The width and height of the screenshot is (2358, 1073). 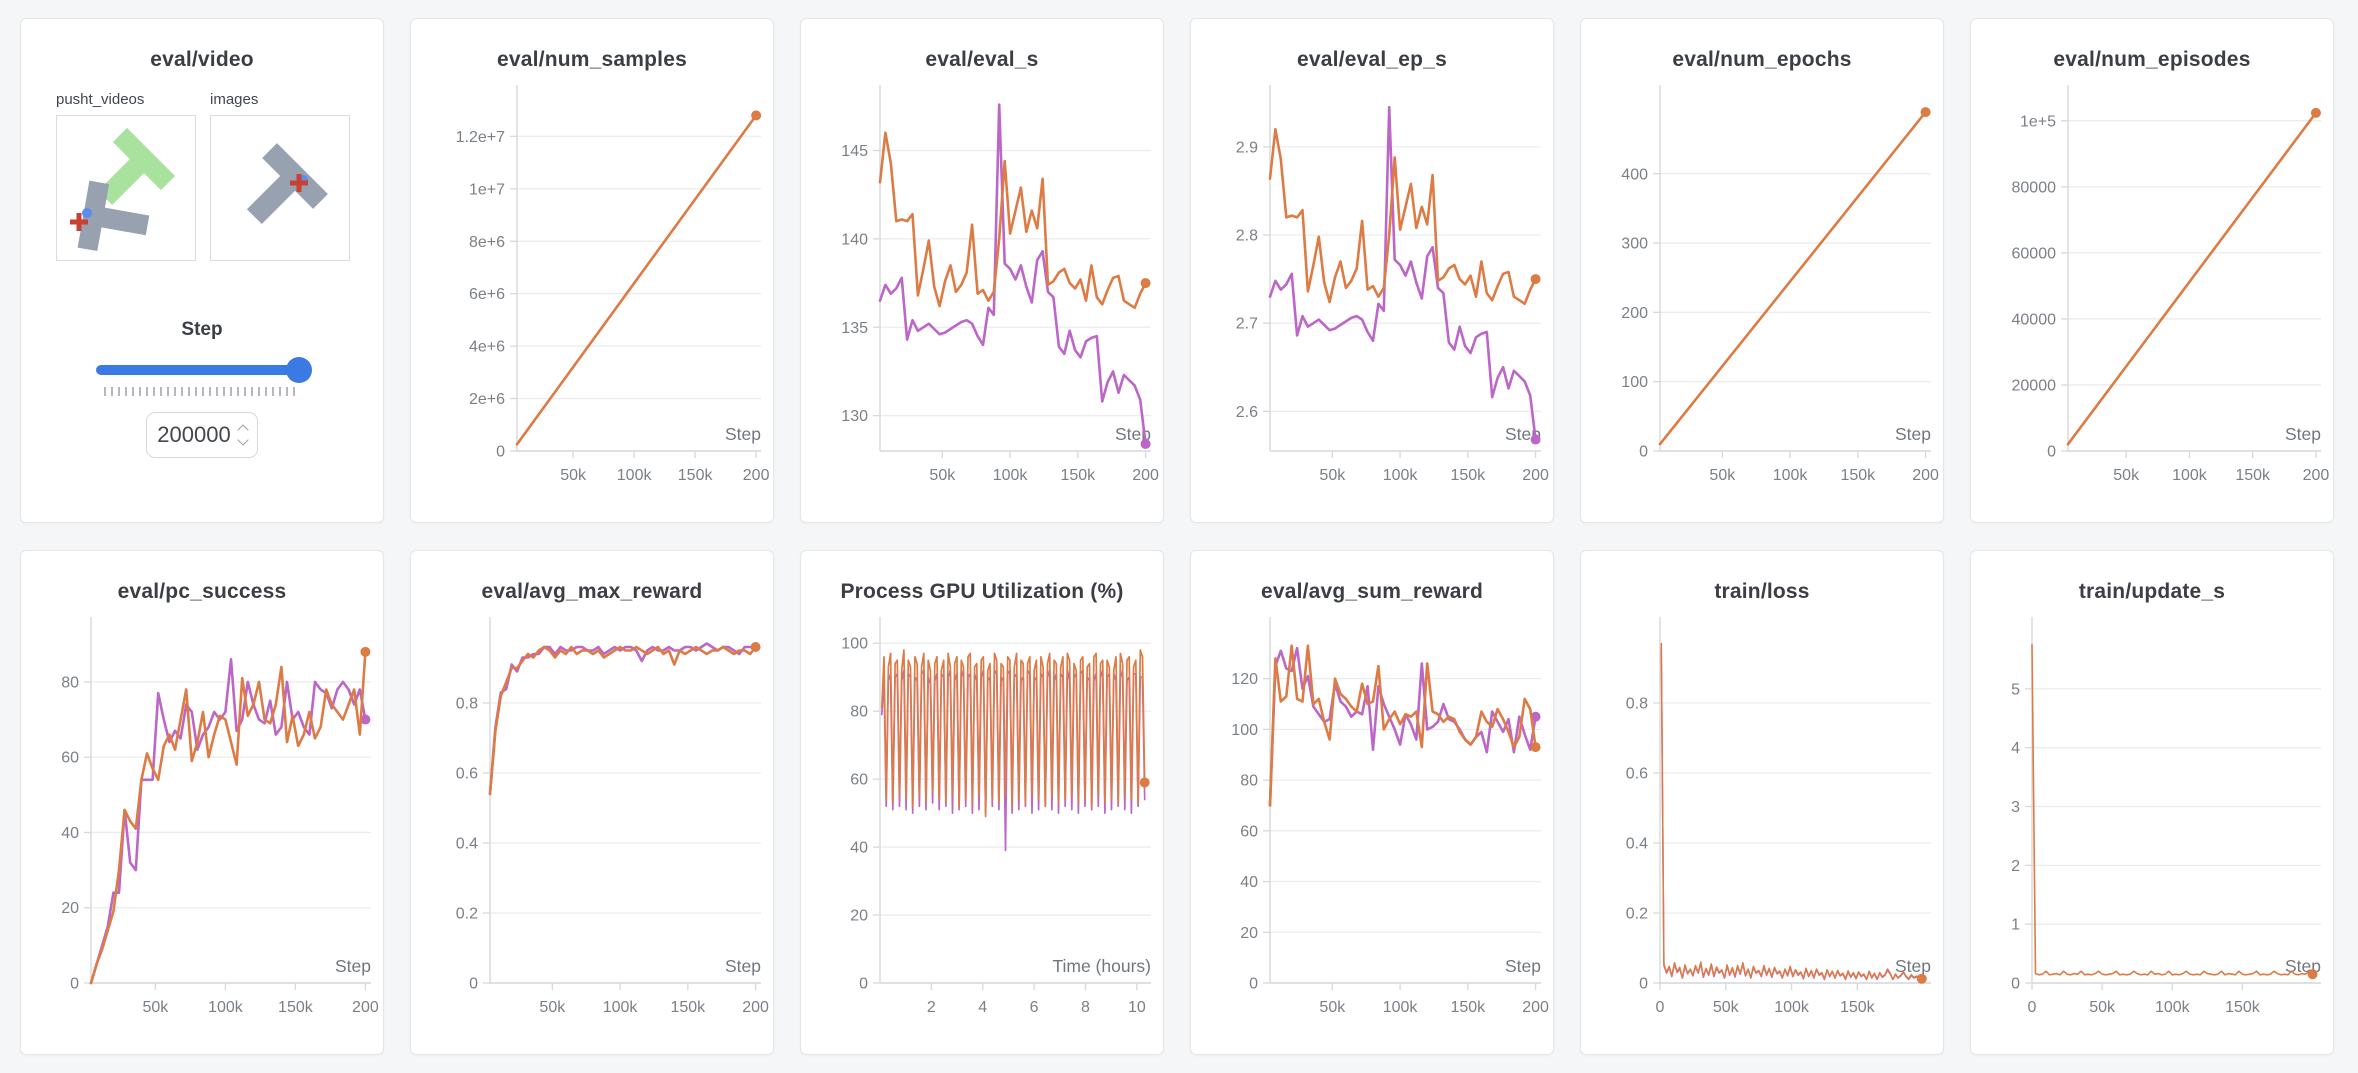 What do you see at coordinates (1372, 591) in the screenshot?
I see `chart-title: eval/avg_sum_reward` at bounding box center [1372, 591].